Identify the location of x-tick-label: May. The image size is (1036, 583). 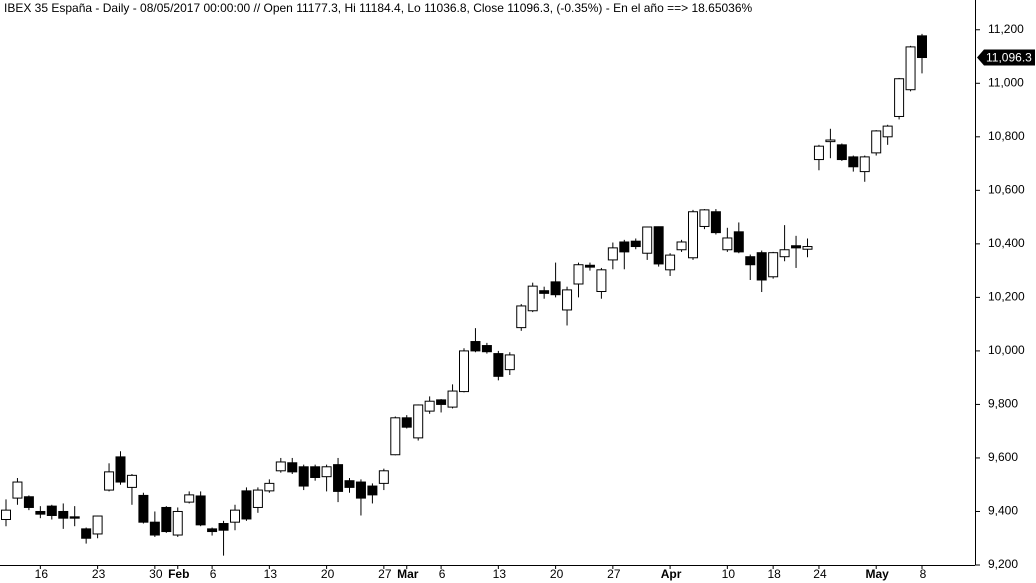
(878, 574).